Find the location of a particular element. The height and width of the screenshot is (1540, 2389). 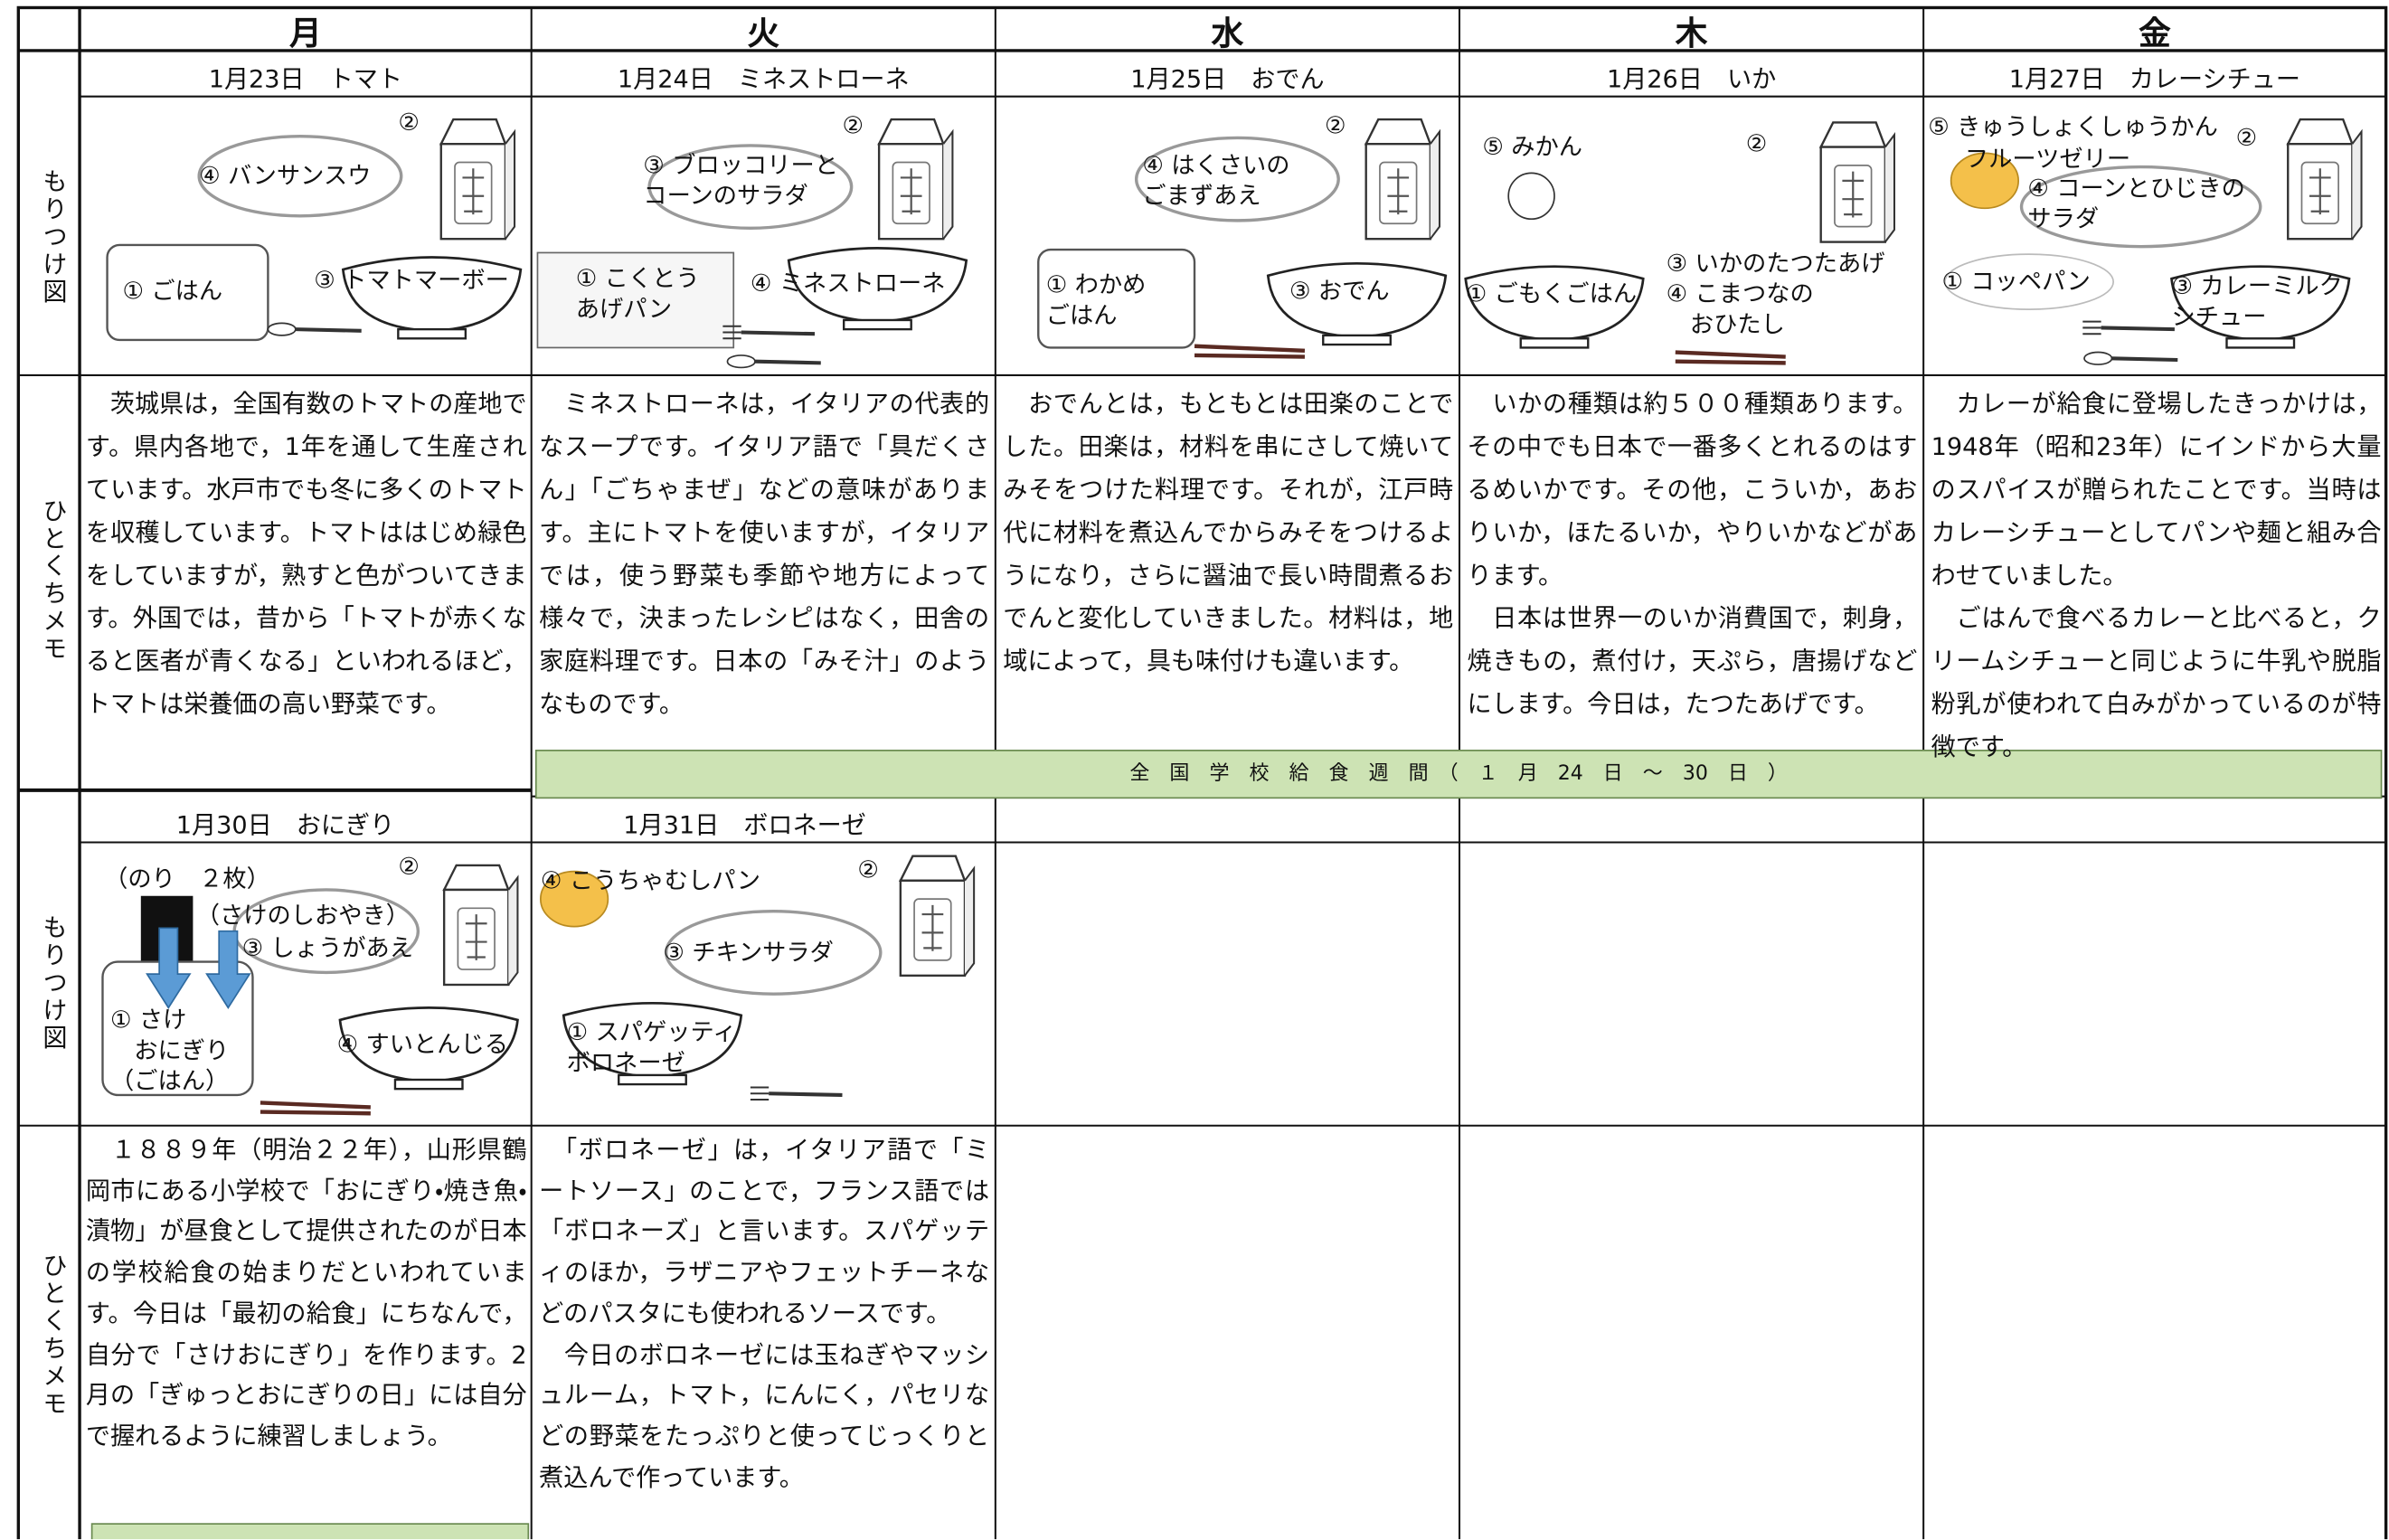

item: （さけのしおやき） is located at coordinates (303, 916).